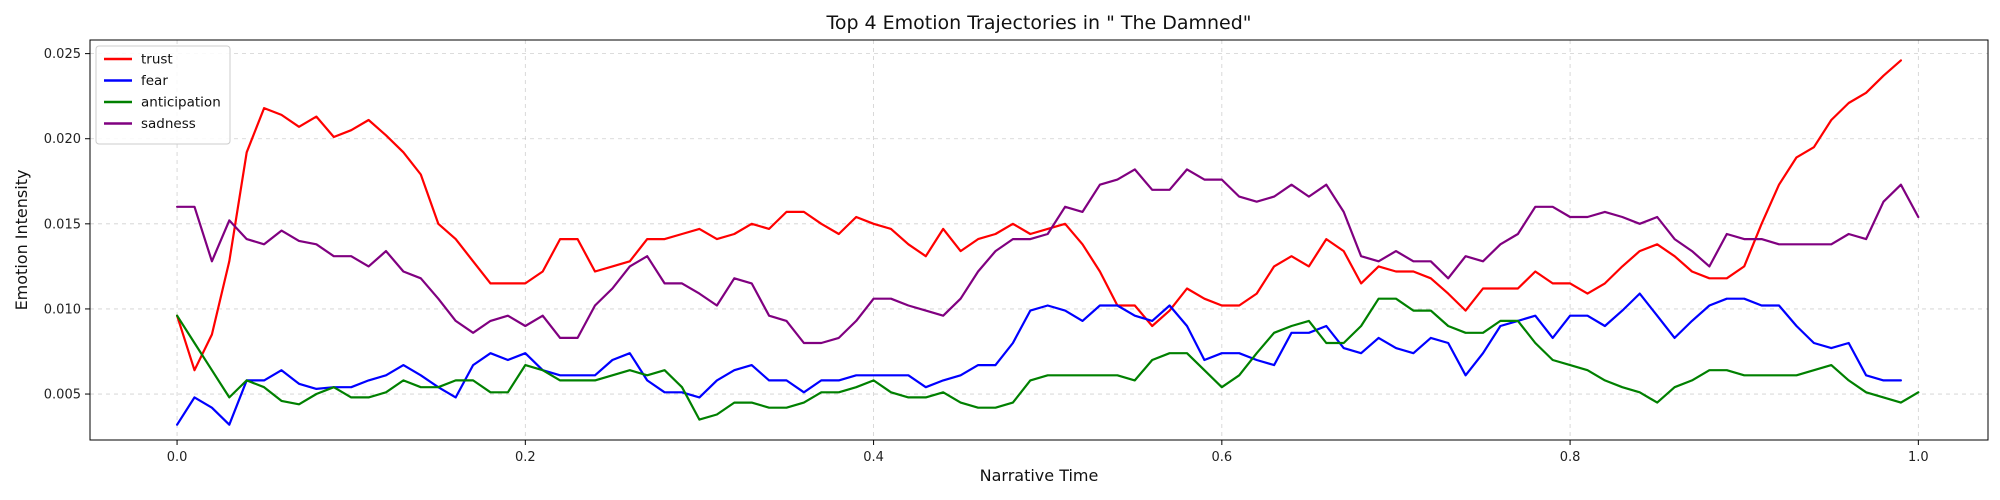 The width and height of the screenshot is (2000, 500). What do you see at coordinates (62, 224) in the screenshot?
I see `y-tick-label: 0.015` at bounding box center [62, 224].